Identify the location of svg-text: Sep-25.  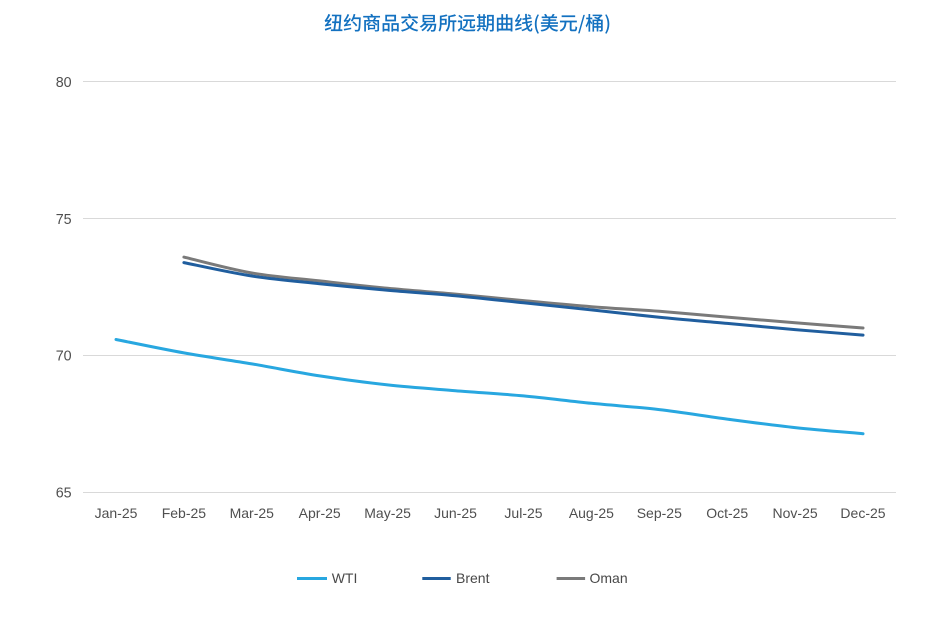
(659, 513).